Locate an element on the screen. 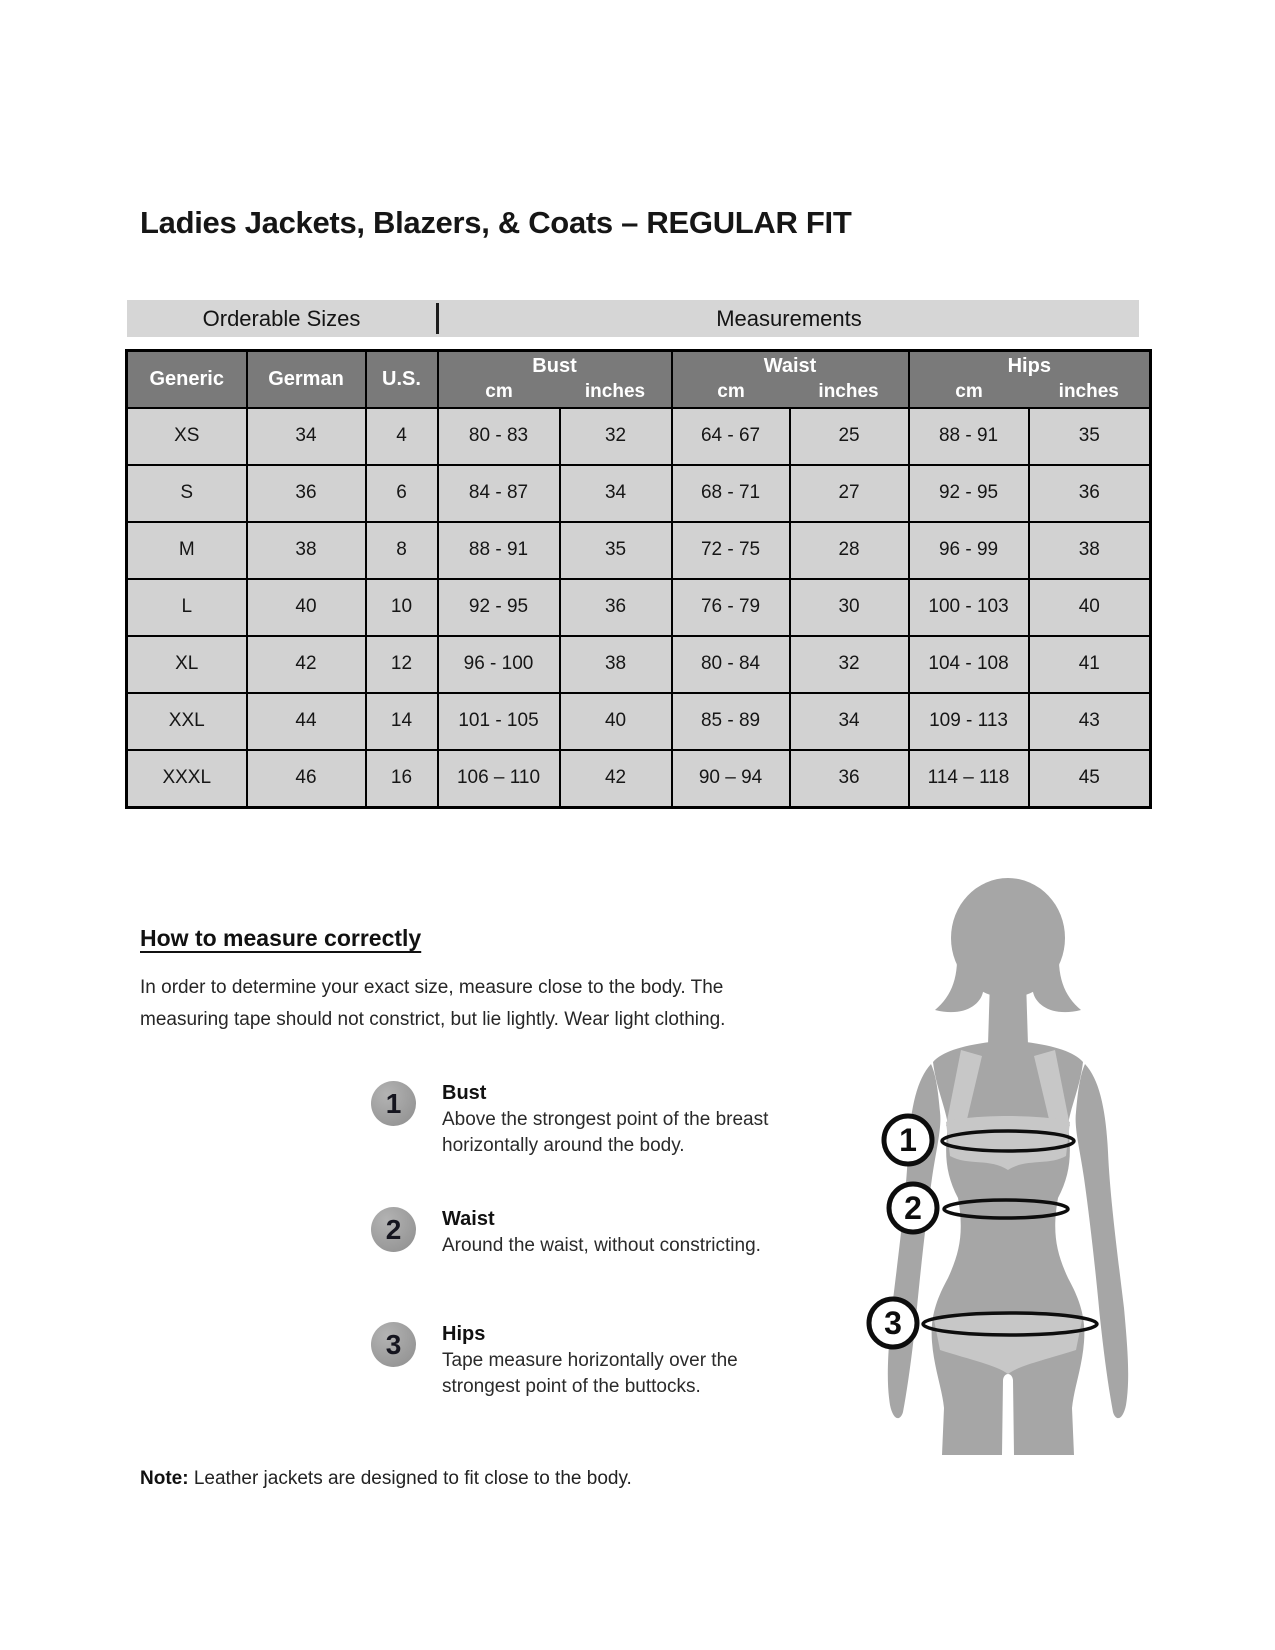  table-cell: 25 is located at coordinates (849, 436).